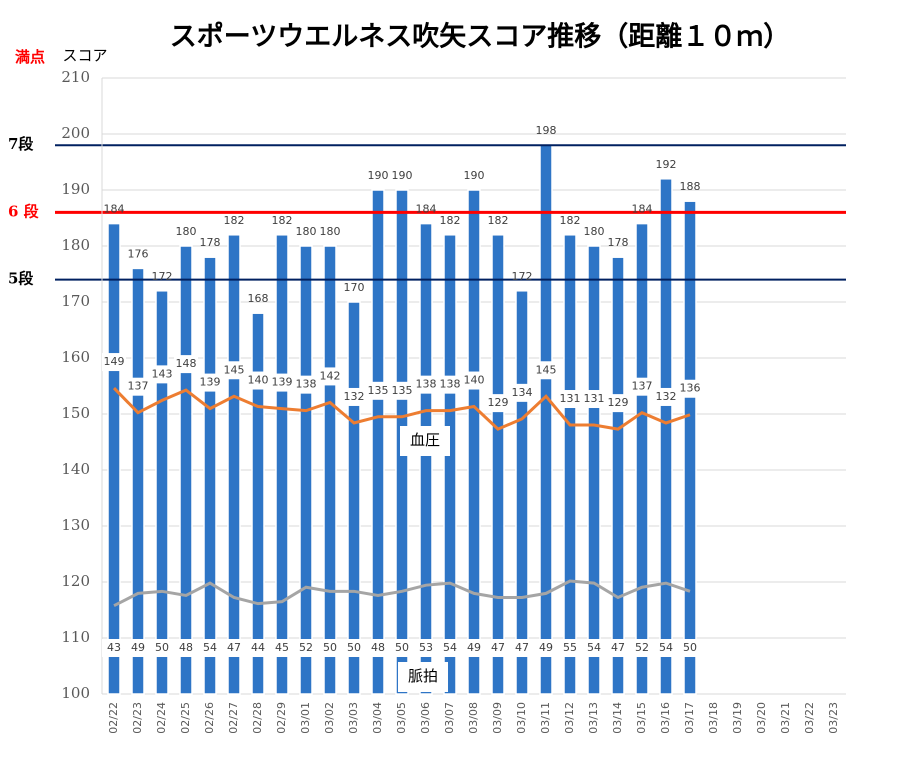 The height and width of the screenshot is (761, 900). Describe the element at coordinates (690, 388) in the screenshot. I see `value-label: 136` at that location.